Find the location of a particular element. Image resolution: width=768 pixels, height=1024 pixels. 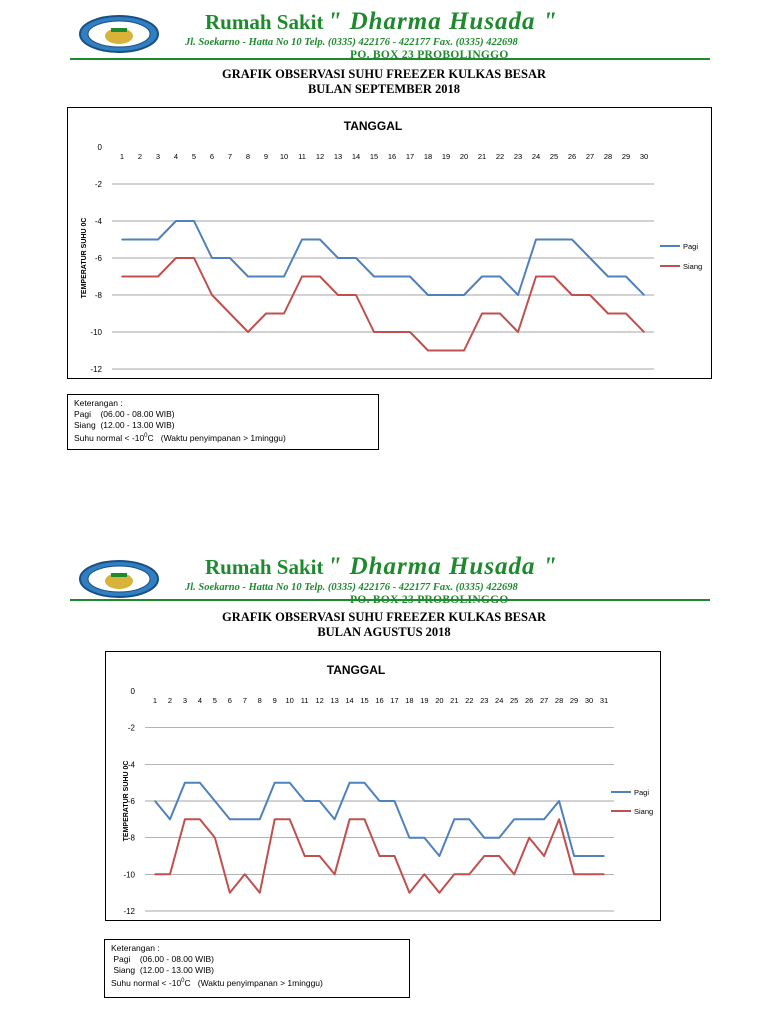

x-tick-label: 16 is located at coordinates (379, 700).